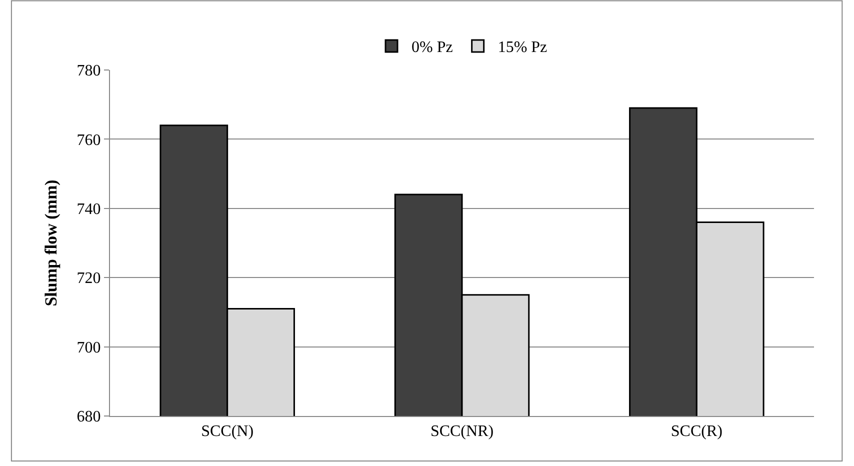 Image resolution: width=854 pixels, height=466 pixels. Describe the element at coordinates (88, 279) in the screenshot. I see `y-tick-label: 720` at that location.